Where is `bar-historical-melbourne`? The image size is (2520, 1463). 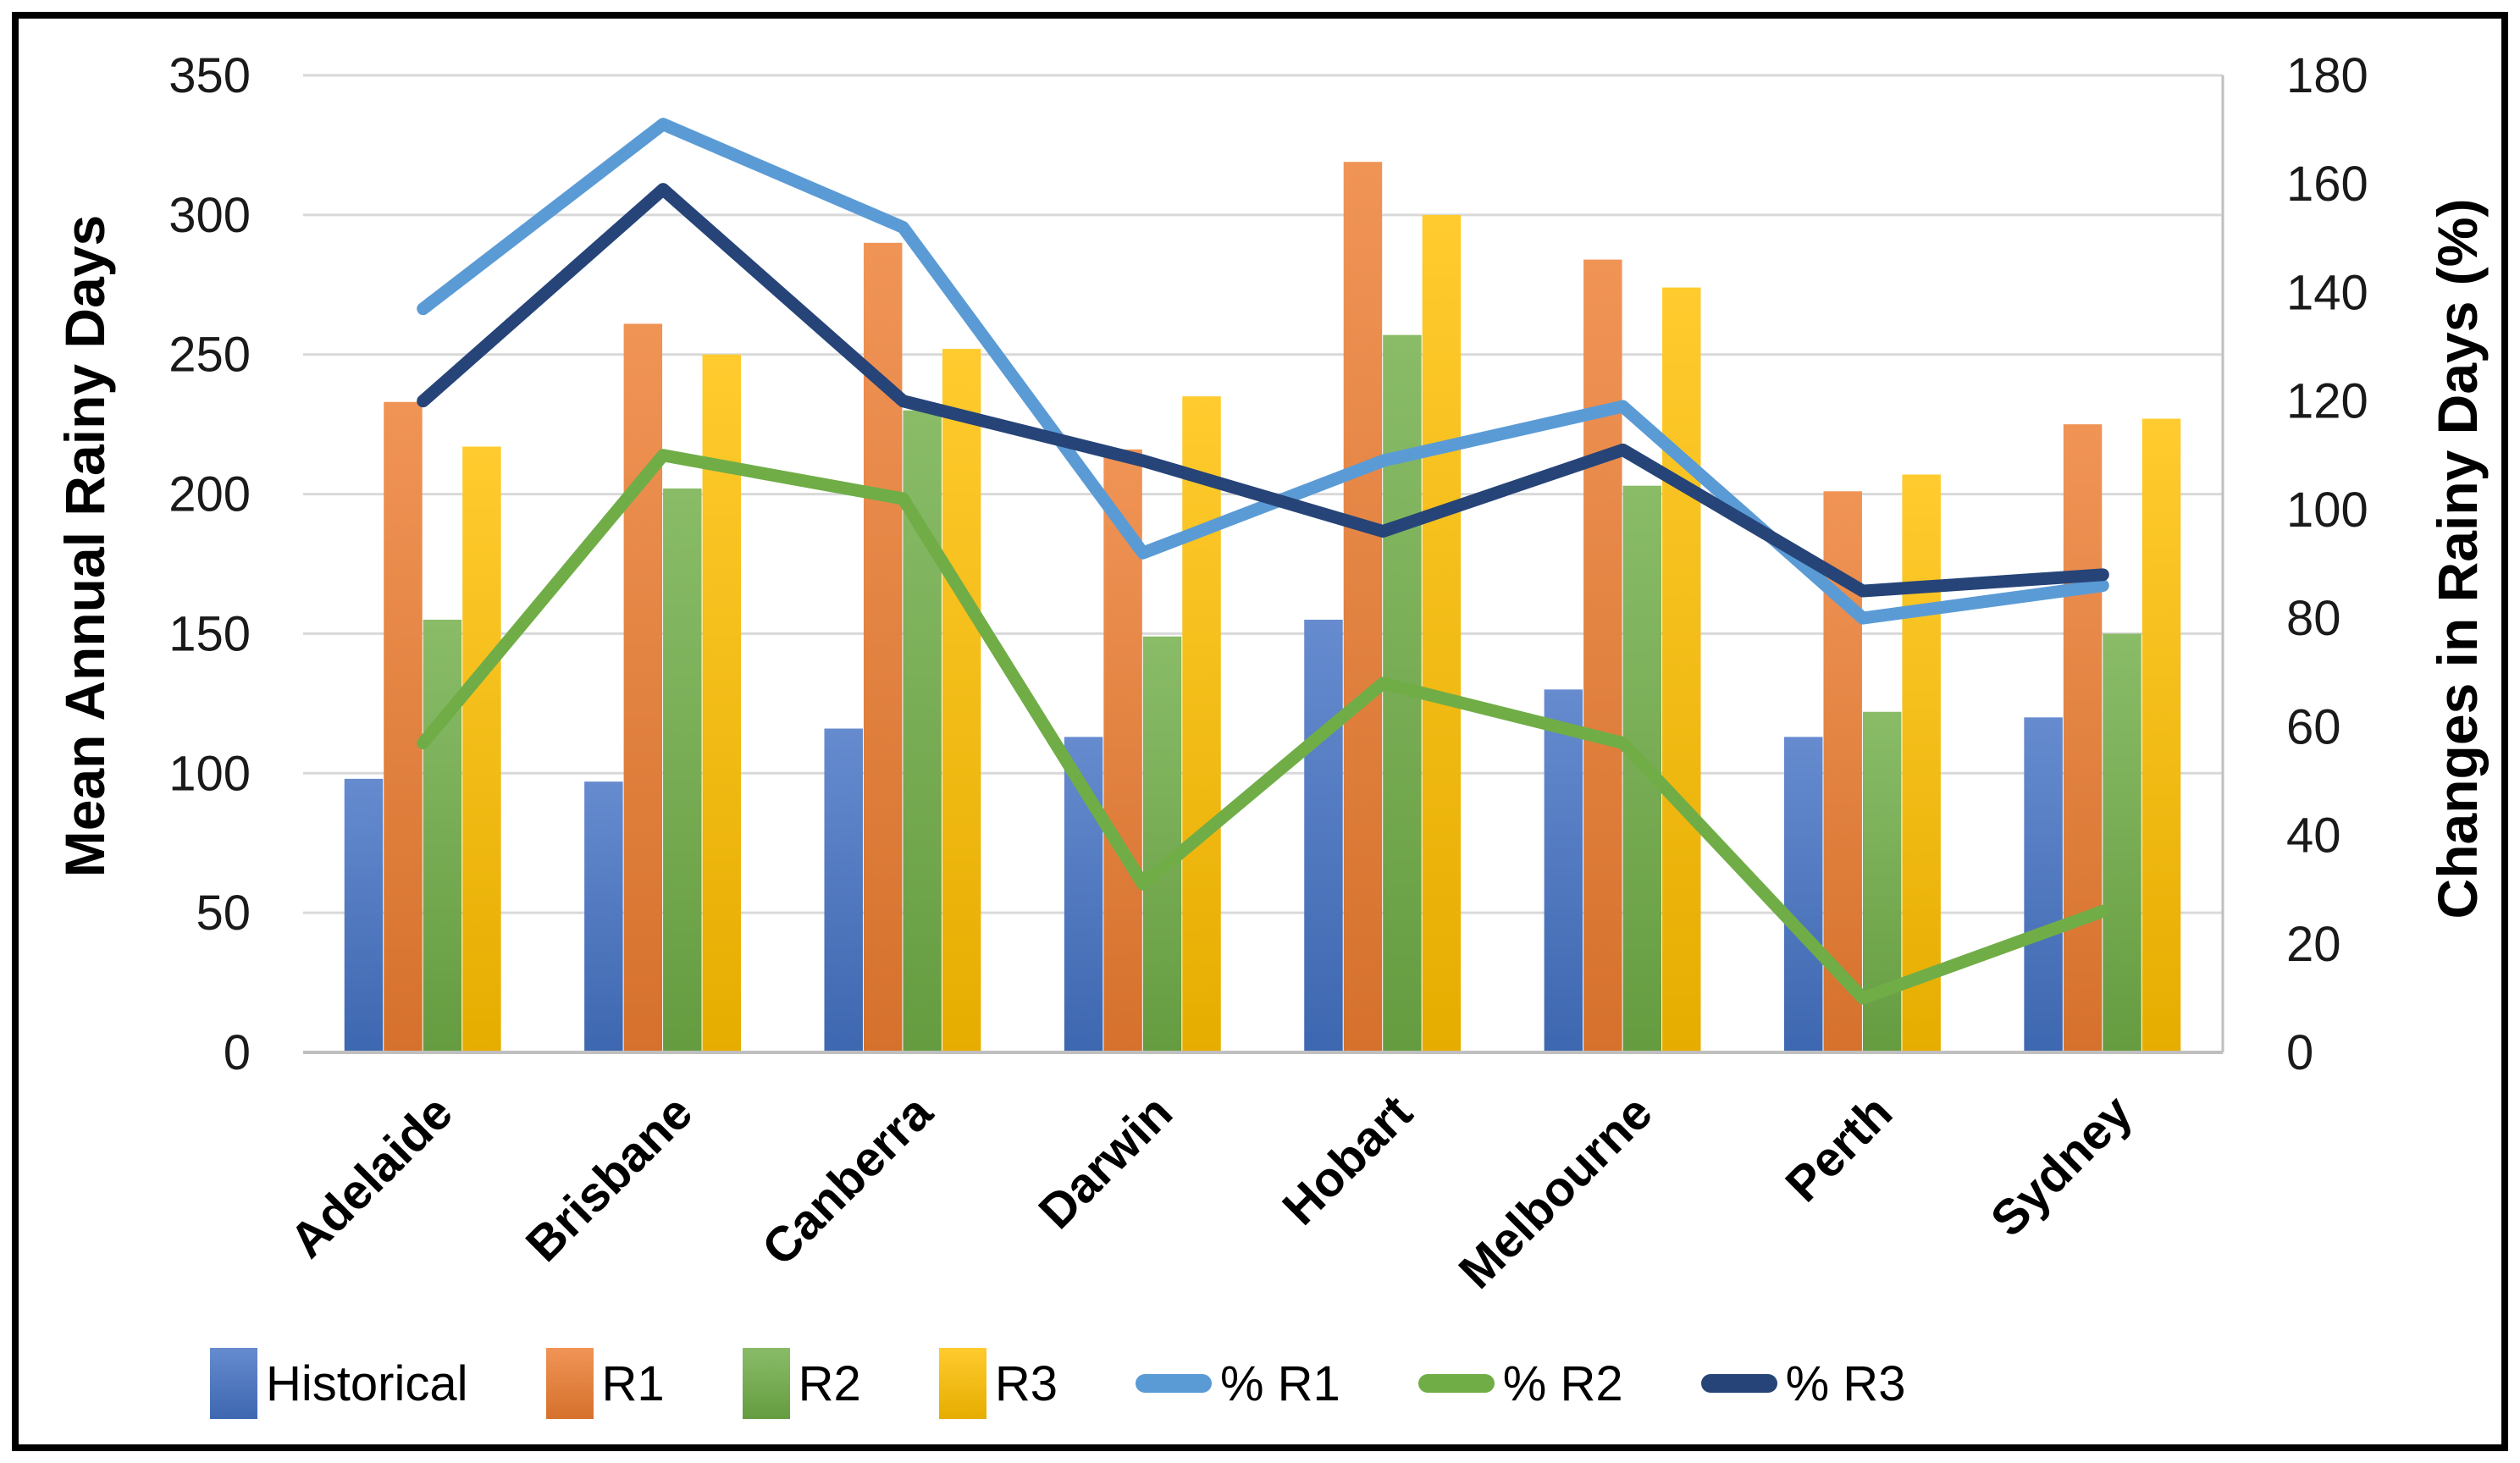 bar-historical-melbourne is located at coordinates (1563, 870).